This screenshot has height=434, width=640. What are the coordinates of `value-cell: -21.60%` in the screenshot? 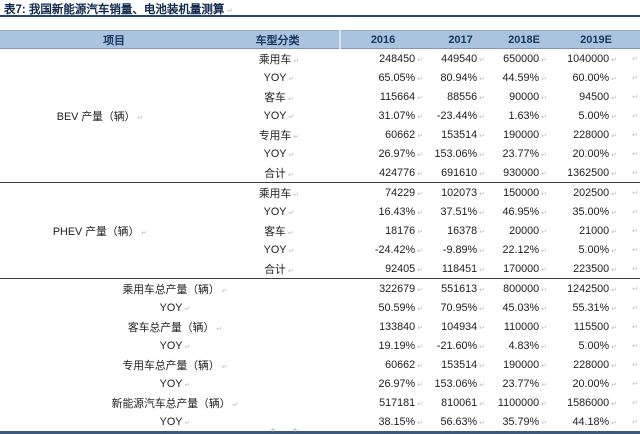 It's located at (464, 345).